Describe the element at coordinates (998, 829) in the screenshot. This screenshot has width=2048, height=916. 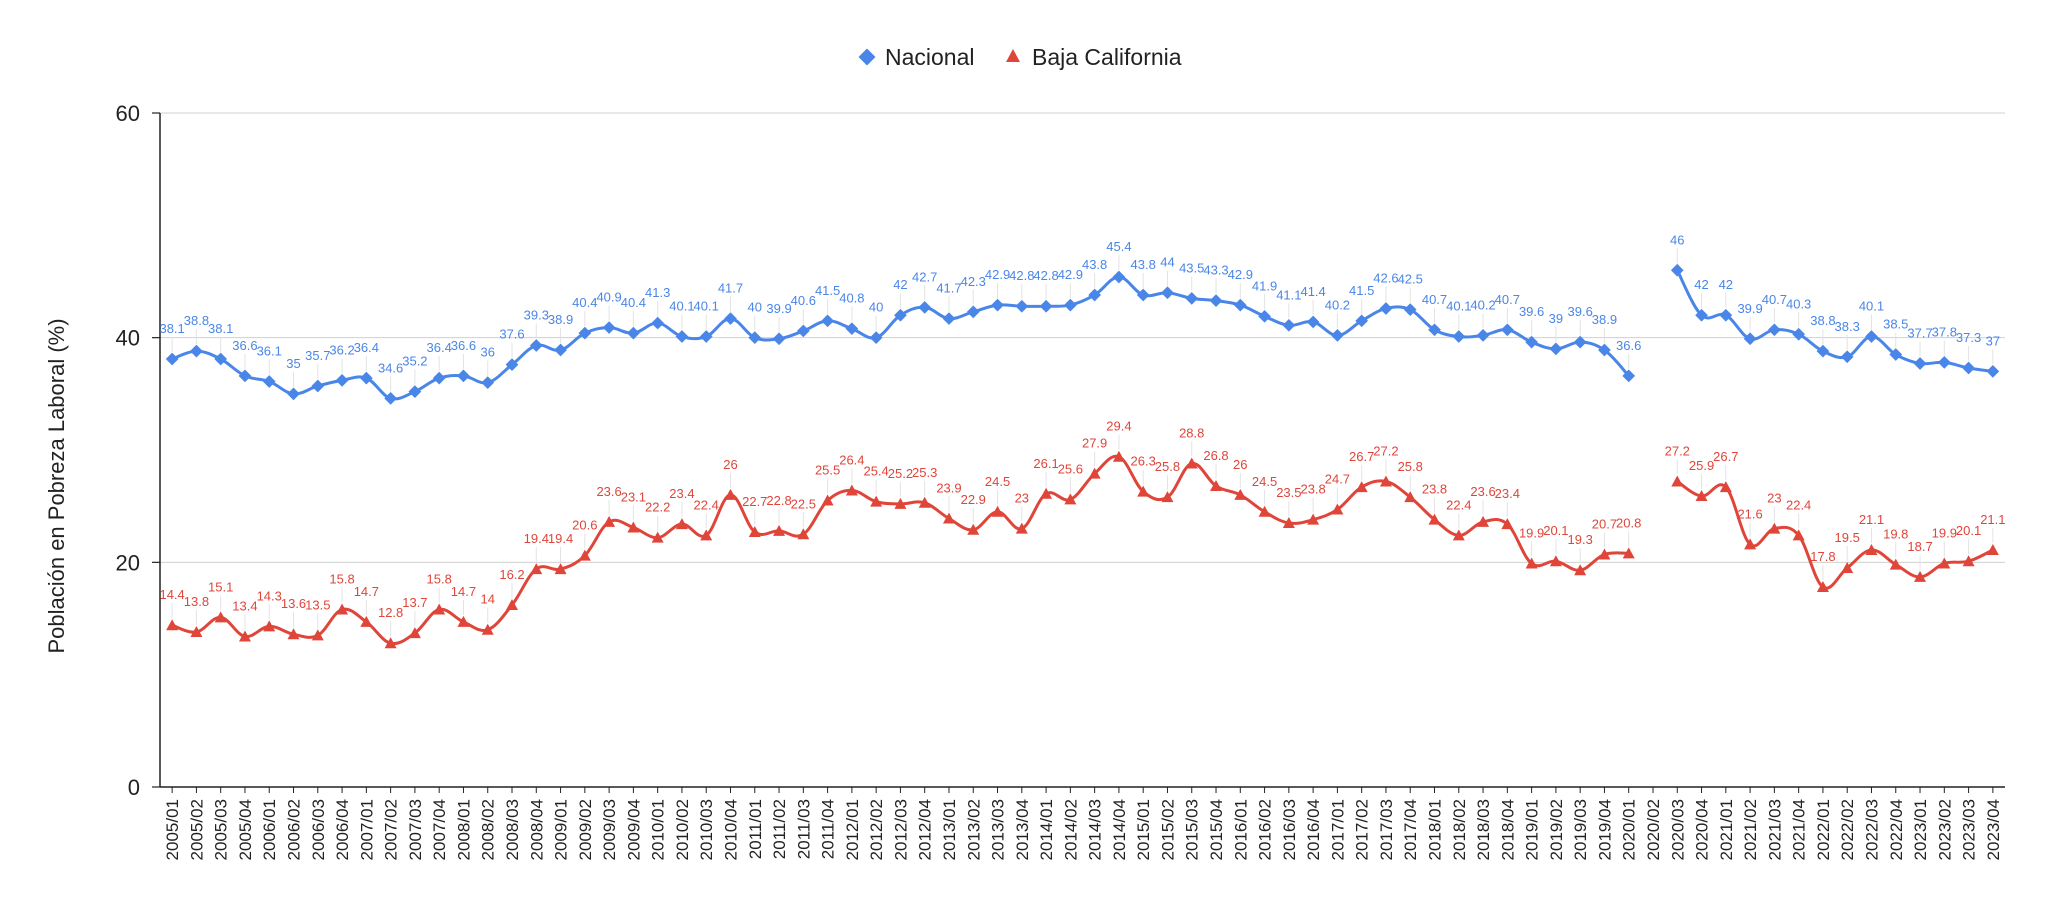
I see `x-tick-label: 2013/03` at that location.